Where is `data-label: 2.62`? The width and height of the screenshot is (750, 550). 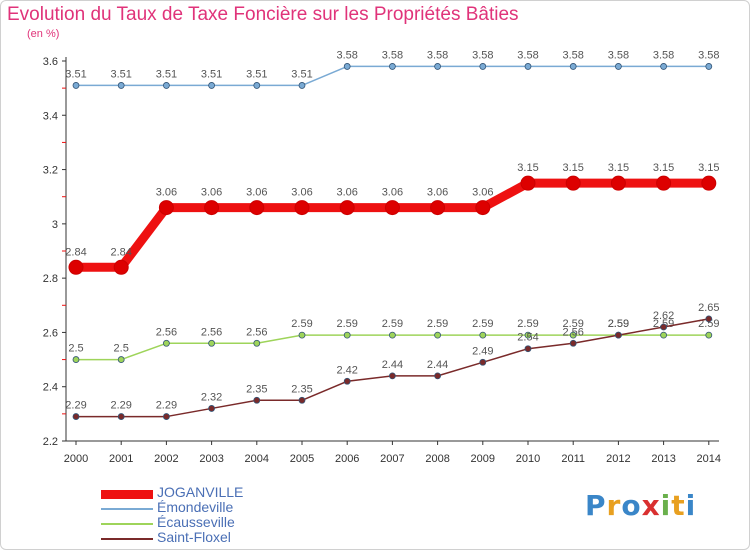 data-label: 2.62 is located at coordinates (663, 316).